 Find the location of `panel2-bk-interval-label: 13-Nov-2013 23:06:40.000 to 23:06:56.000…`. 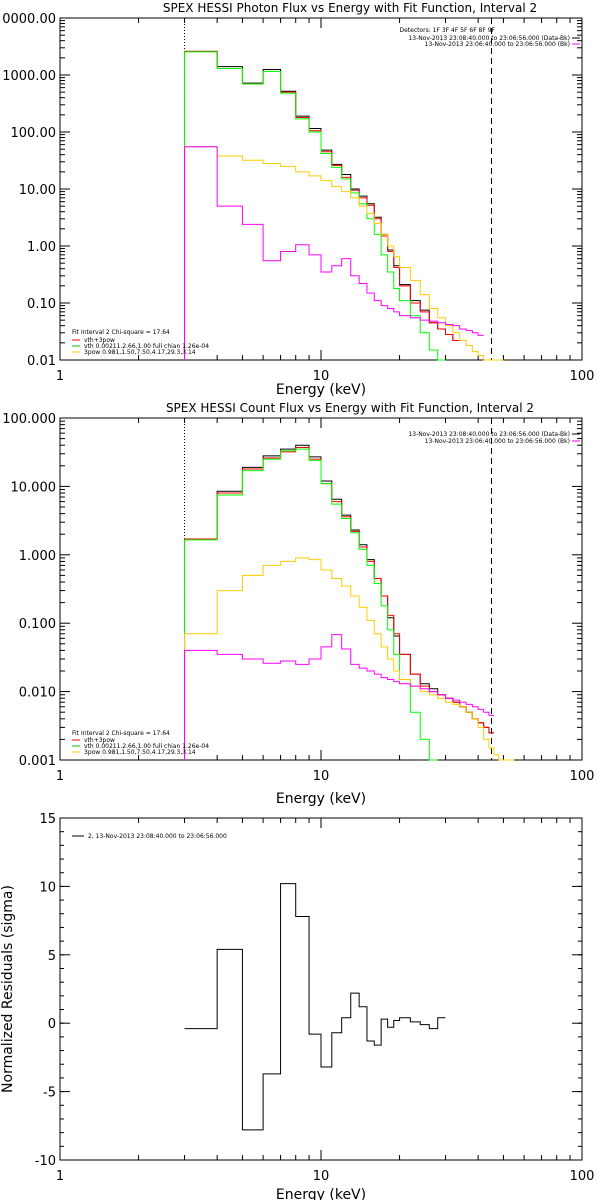

panel2-bk-interval-label: 13-Nov-2013 23:06:40.000 to 23:06:56.000… is located at coordinates (497, 441).